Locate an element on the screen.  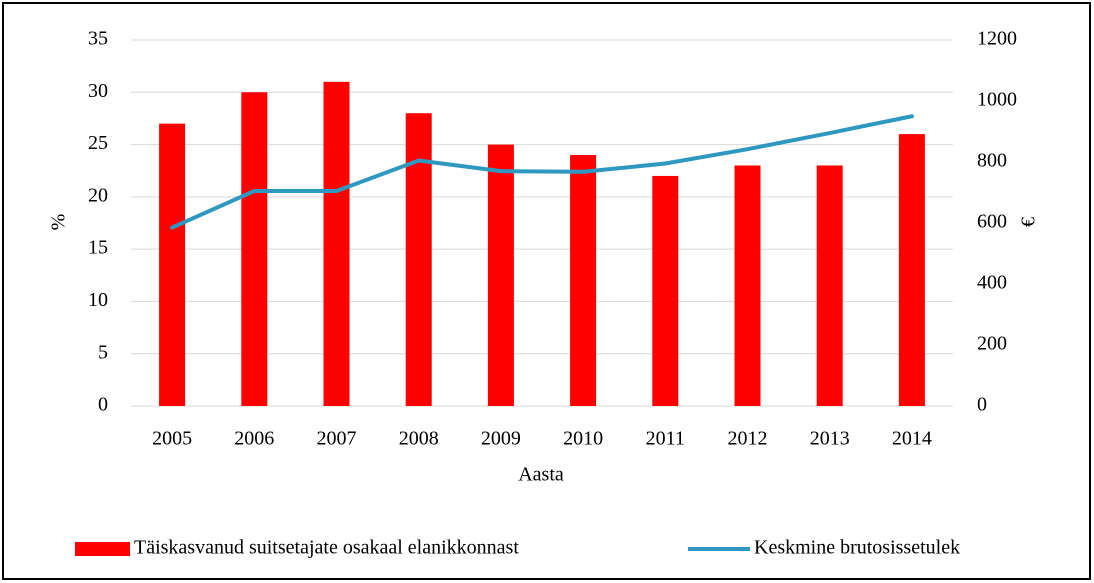
y-tick-label: 15 is located at coordinates (98, 248).